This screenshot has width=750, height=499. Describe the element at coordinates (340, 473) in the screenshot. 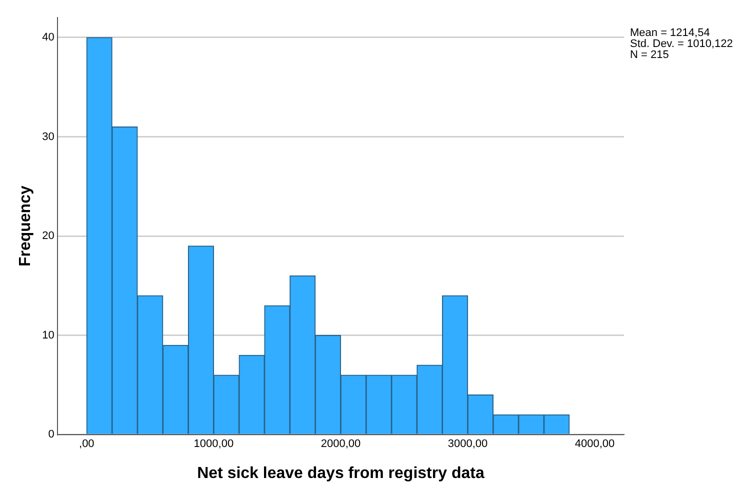

I see `x-axis-title: Net sick leave days from registry data` at that location.